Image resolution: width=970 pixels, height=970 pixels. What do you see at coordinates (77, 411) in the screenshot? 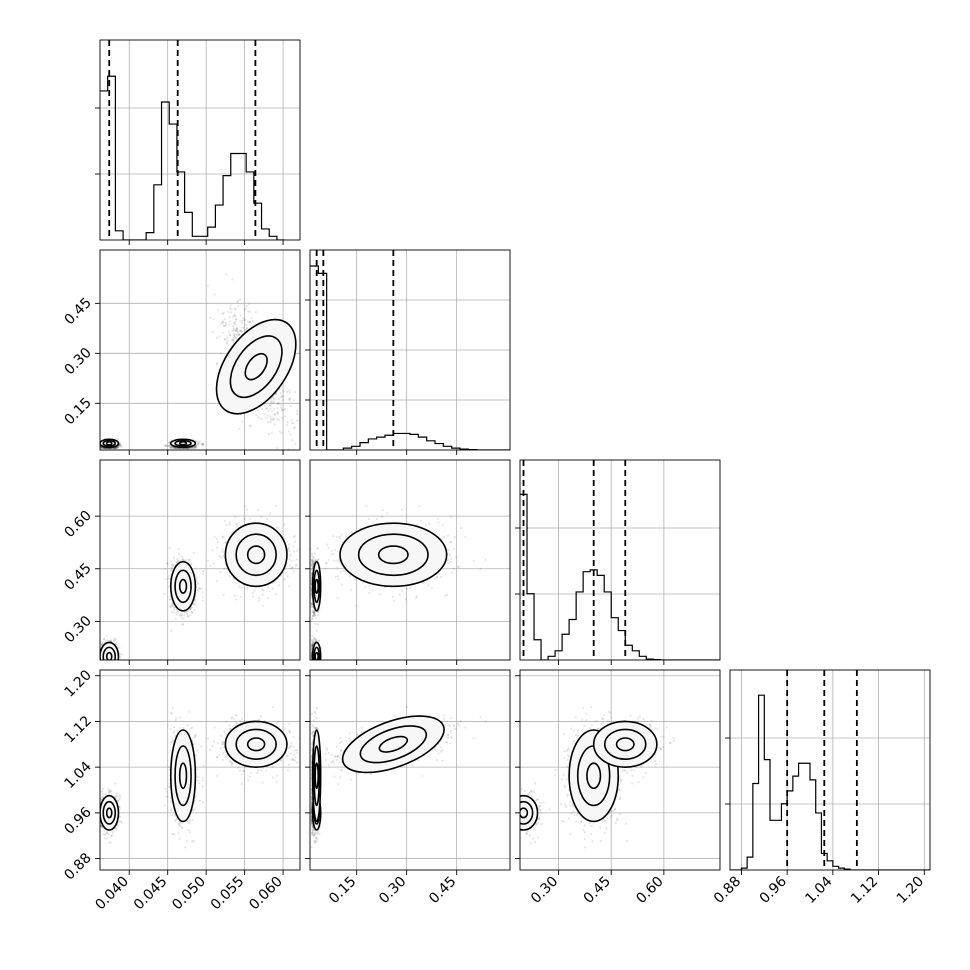
I see `ytick-label-p1-0: 0.15` at bounding box center [77, 411].